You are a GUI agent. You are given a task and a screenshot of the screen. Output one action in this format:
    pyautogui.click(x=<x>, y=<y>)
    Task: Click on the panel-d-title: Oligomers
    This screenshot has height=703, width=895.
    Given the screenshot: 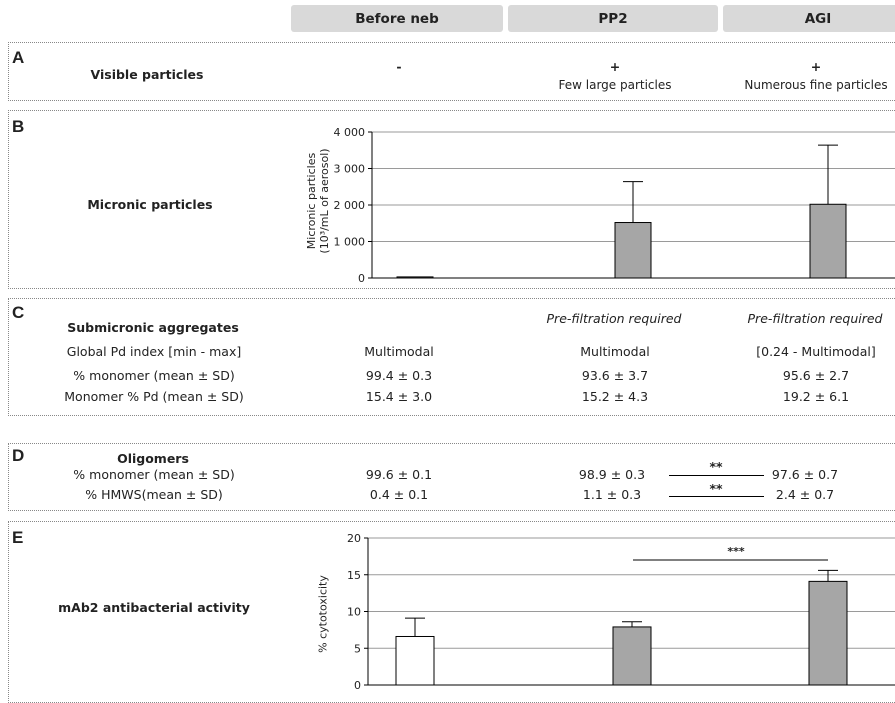 What is the action you would take?
    pyautogui.click(x=153, y=458)
    